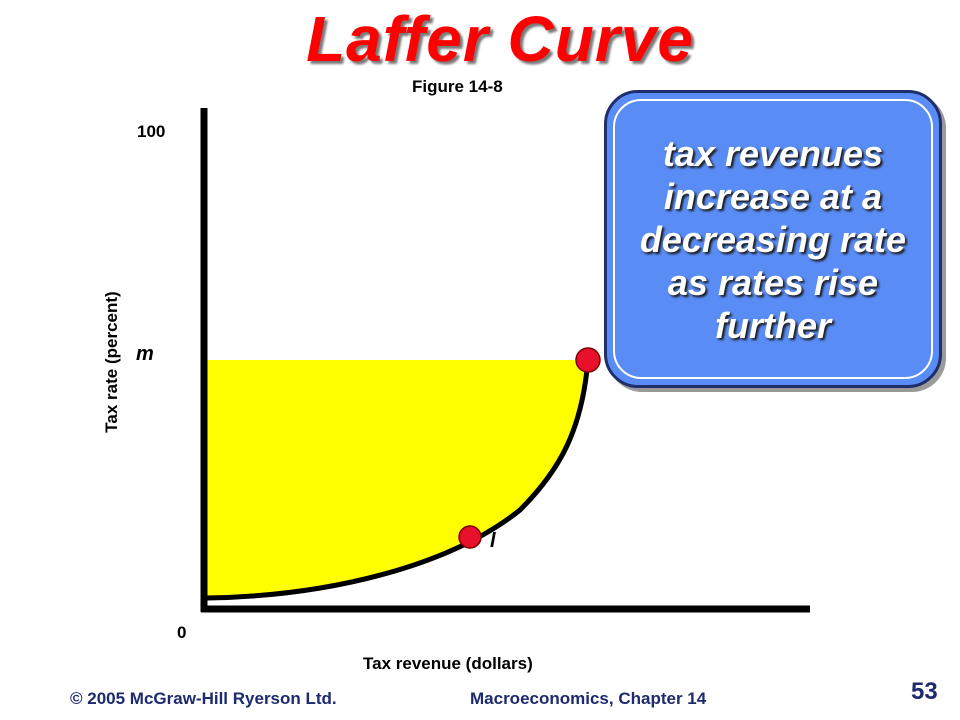 This screenshot has width=960, height=720. What do you see at coordinates (151, 131) in the screenshot?
I see `y-tick-100: 100` at bounding box center [151, 131].